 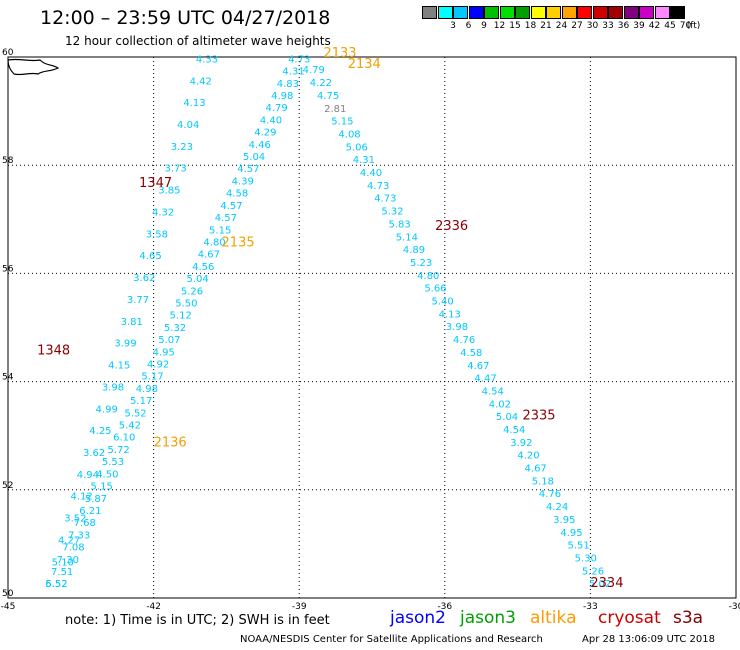 I want to click on wave-height-label: 5.87, so click(x=96, y=499).